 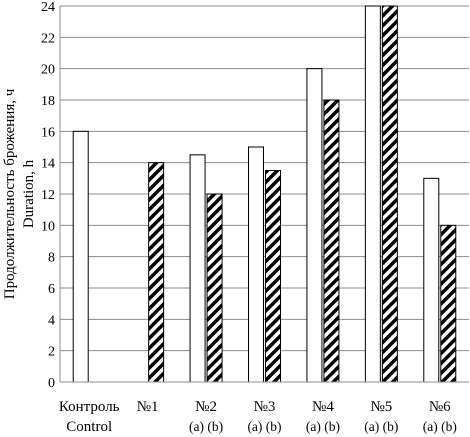 What do you see at coordinates (51, 383) in the screenshot?
I see `y-tick-label: 0` at bounding box center [51, 383].